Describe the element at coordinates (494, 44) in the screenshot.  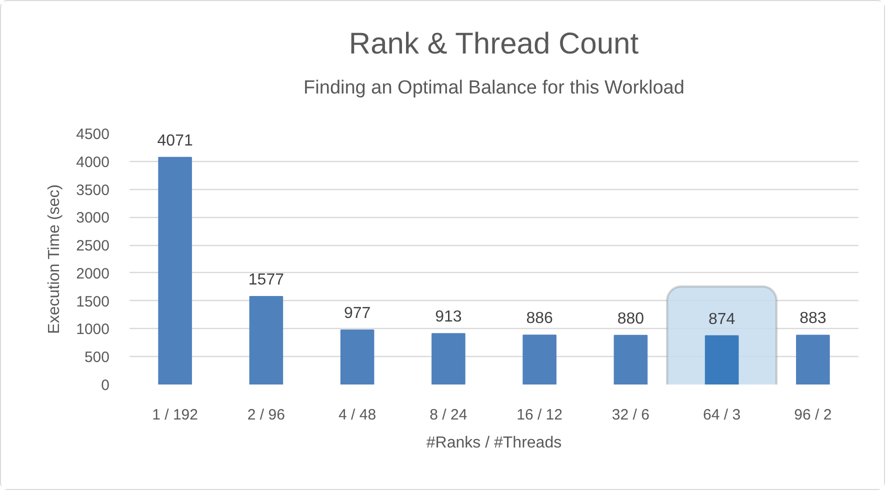
I see `chart-title: Rank & Thread Count` at that location.